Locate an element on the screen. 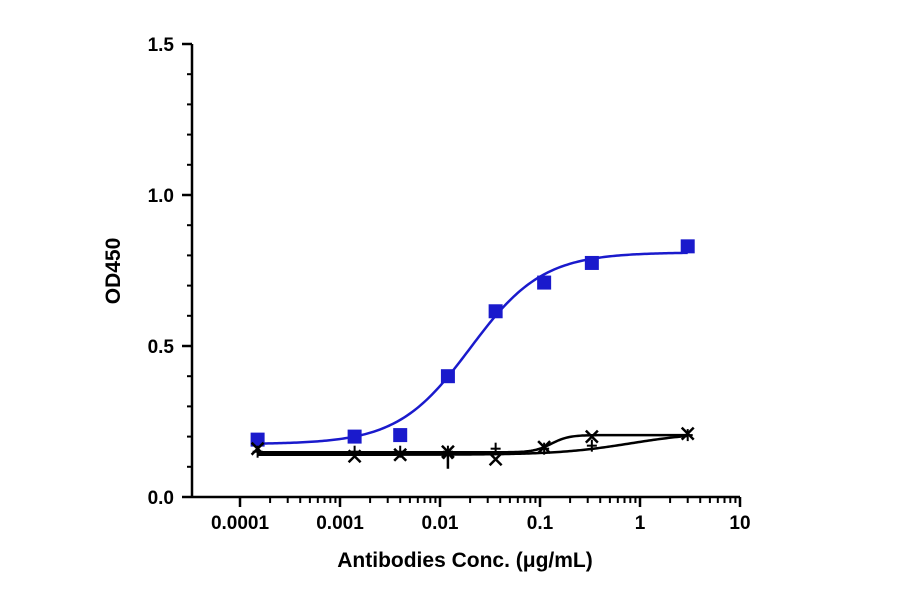 The width and height of the screenshot is (900, 599). x-tick-label: 0.01 is located at coordinates (440, 523).